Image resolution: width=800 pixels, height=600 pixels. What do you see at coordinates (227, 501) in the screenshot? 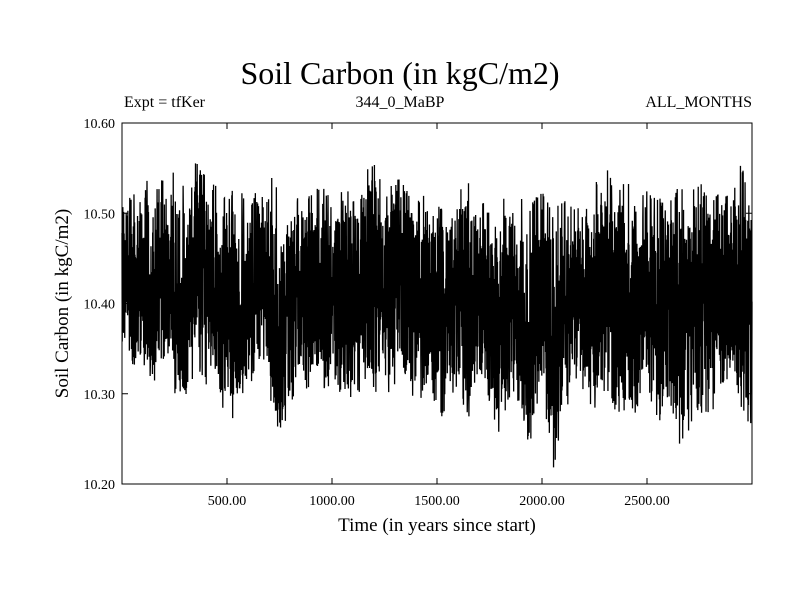
I see `x-tick-label: 500.00` at bounding box center [227, 501].